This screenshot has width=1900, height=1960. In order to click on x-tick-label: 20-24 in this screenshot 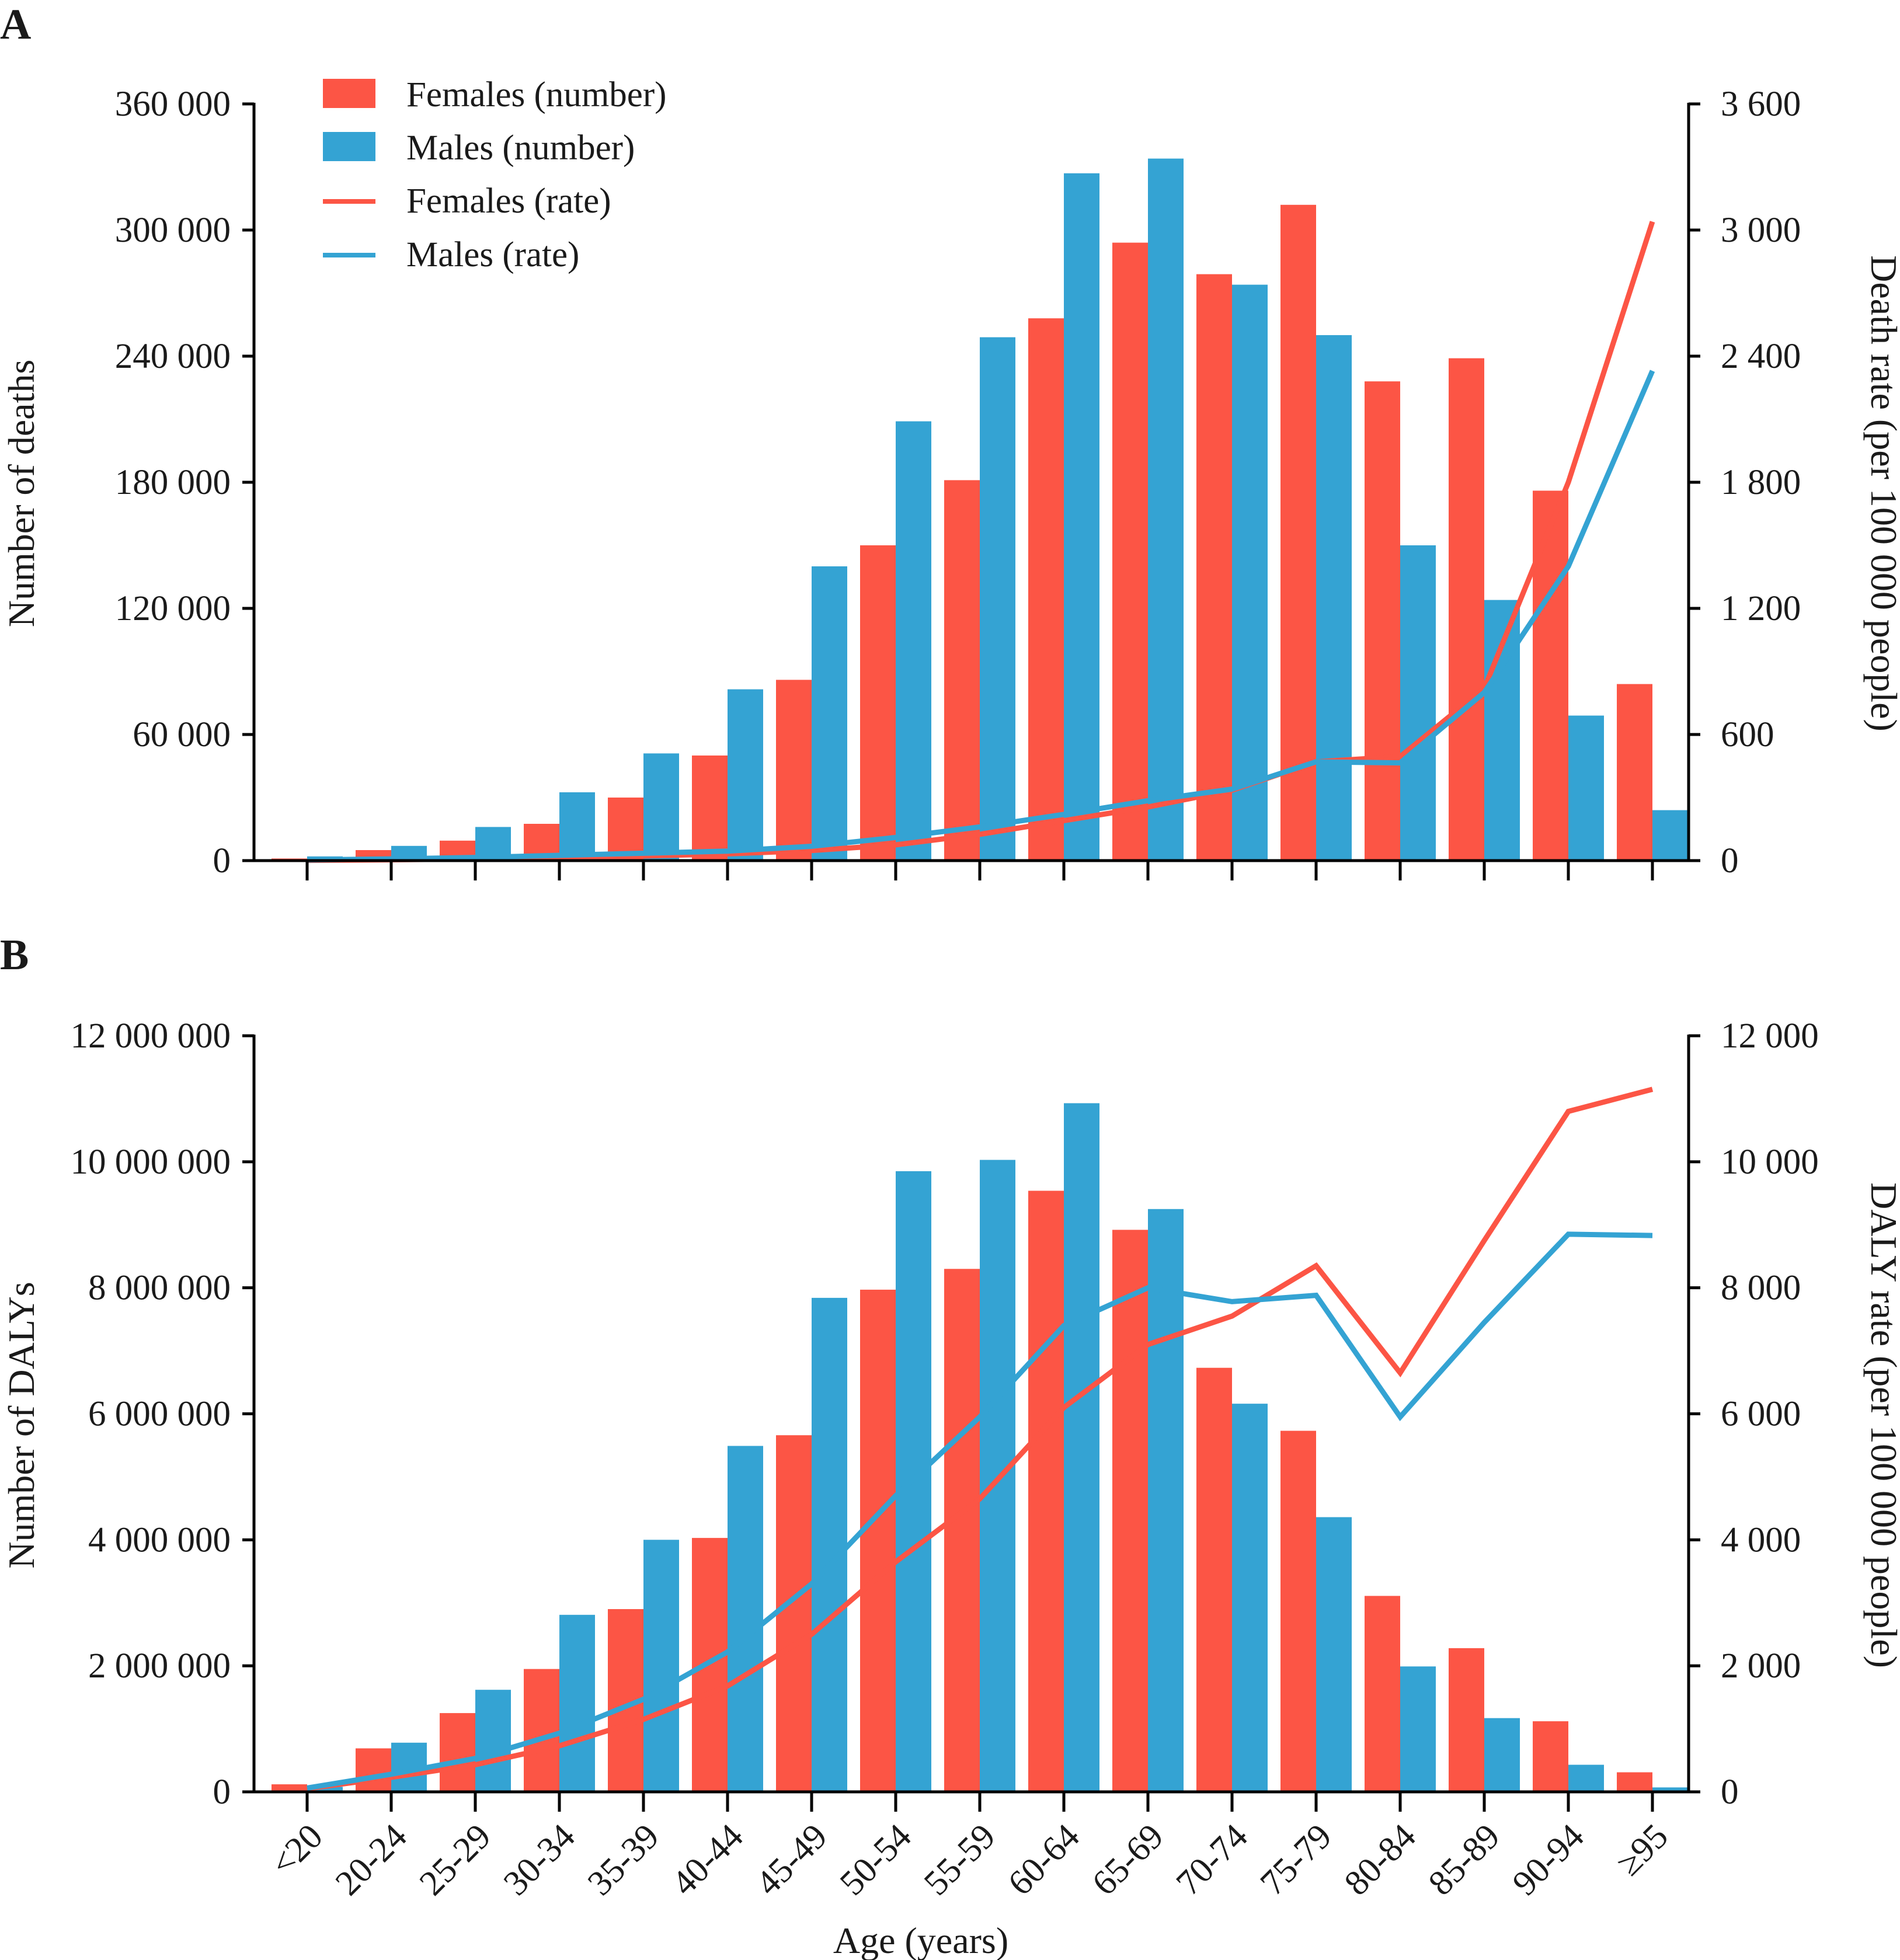, I will do `click(372, 1860)`.